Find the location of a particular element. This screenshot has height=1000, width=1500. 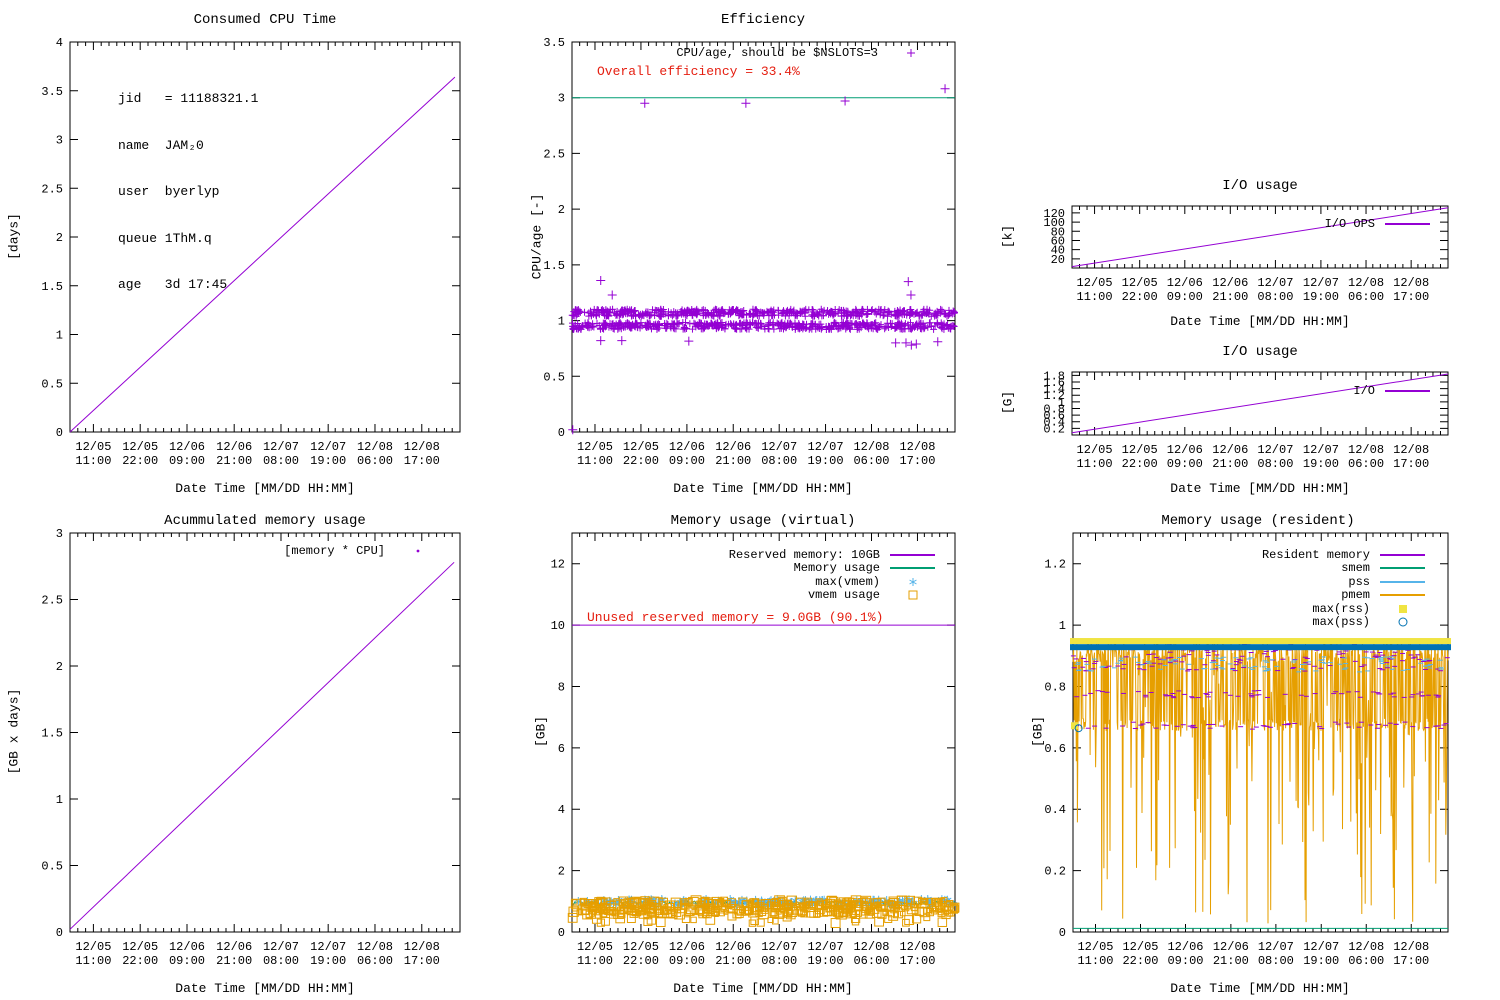

cpu-age-band-low-series is located at coordinates (763, 325).